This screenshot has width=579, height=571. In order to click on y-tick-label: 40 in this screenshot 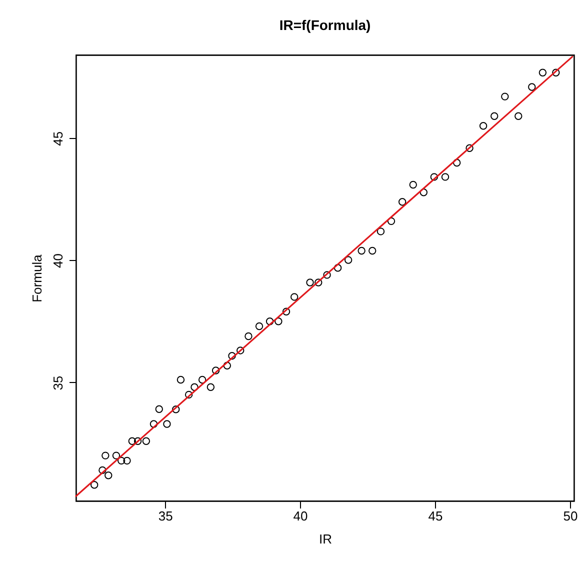, I will do `click(58, 261)`.